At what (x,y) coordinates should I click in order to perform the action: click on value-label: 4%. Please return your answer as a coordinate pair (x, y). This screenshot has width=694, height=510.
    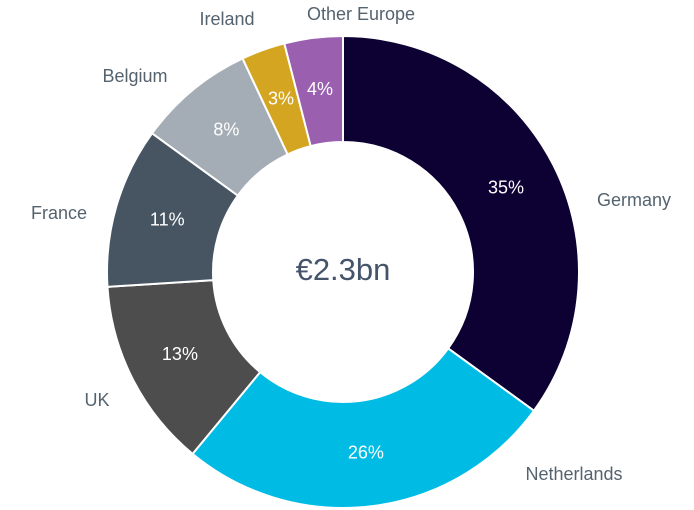
    Looking at the image, I should click on (320, 89).